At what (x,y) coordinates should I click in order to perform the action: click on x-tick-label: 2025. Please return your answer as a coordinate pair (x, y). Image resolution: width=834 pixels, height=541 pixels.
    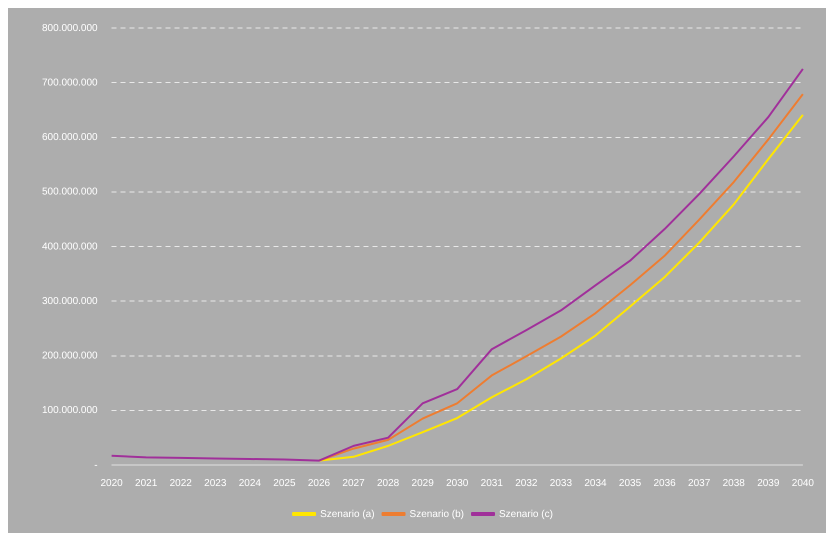
    Looking at the image, I should click on (284, 483).